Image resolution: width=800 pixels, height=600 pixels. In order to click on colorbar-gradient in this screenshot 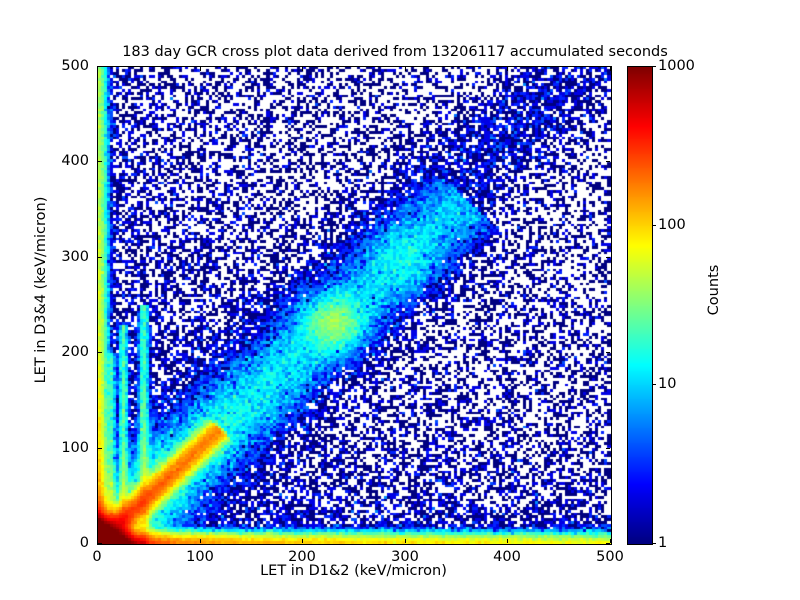, I will do `click(640, 305)`.